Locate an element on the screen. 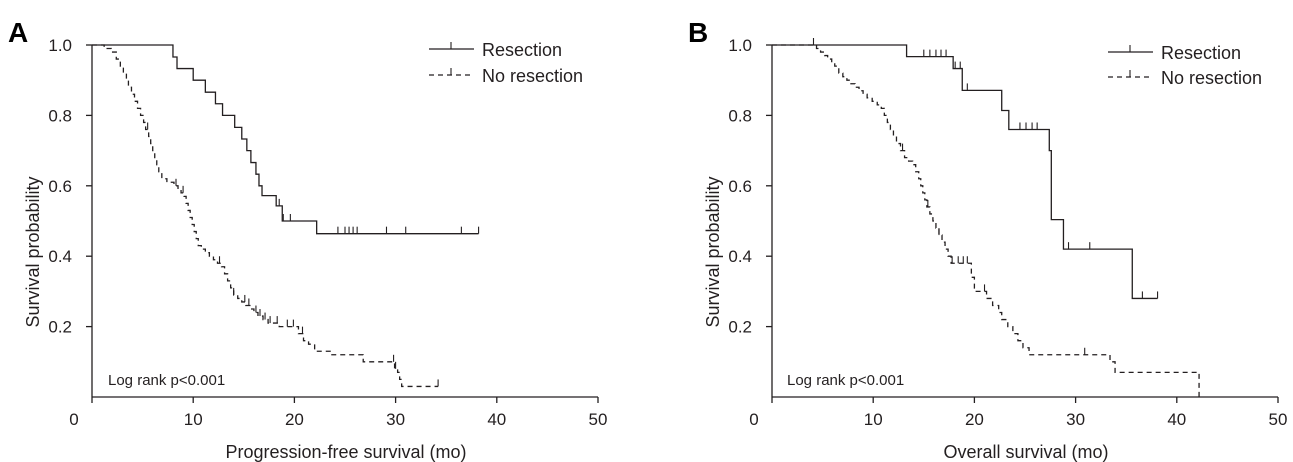 Image resolution: width=1293 pixels, height=462 pixels. panel-b-y-tick-label: 0.6 is located at coordinates (740, 186).